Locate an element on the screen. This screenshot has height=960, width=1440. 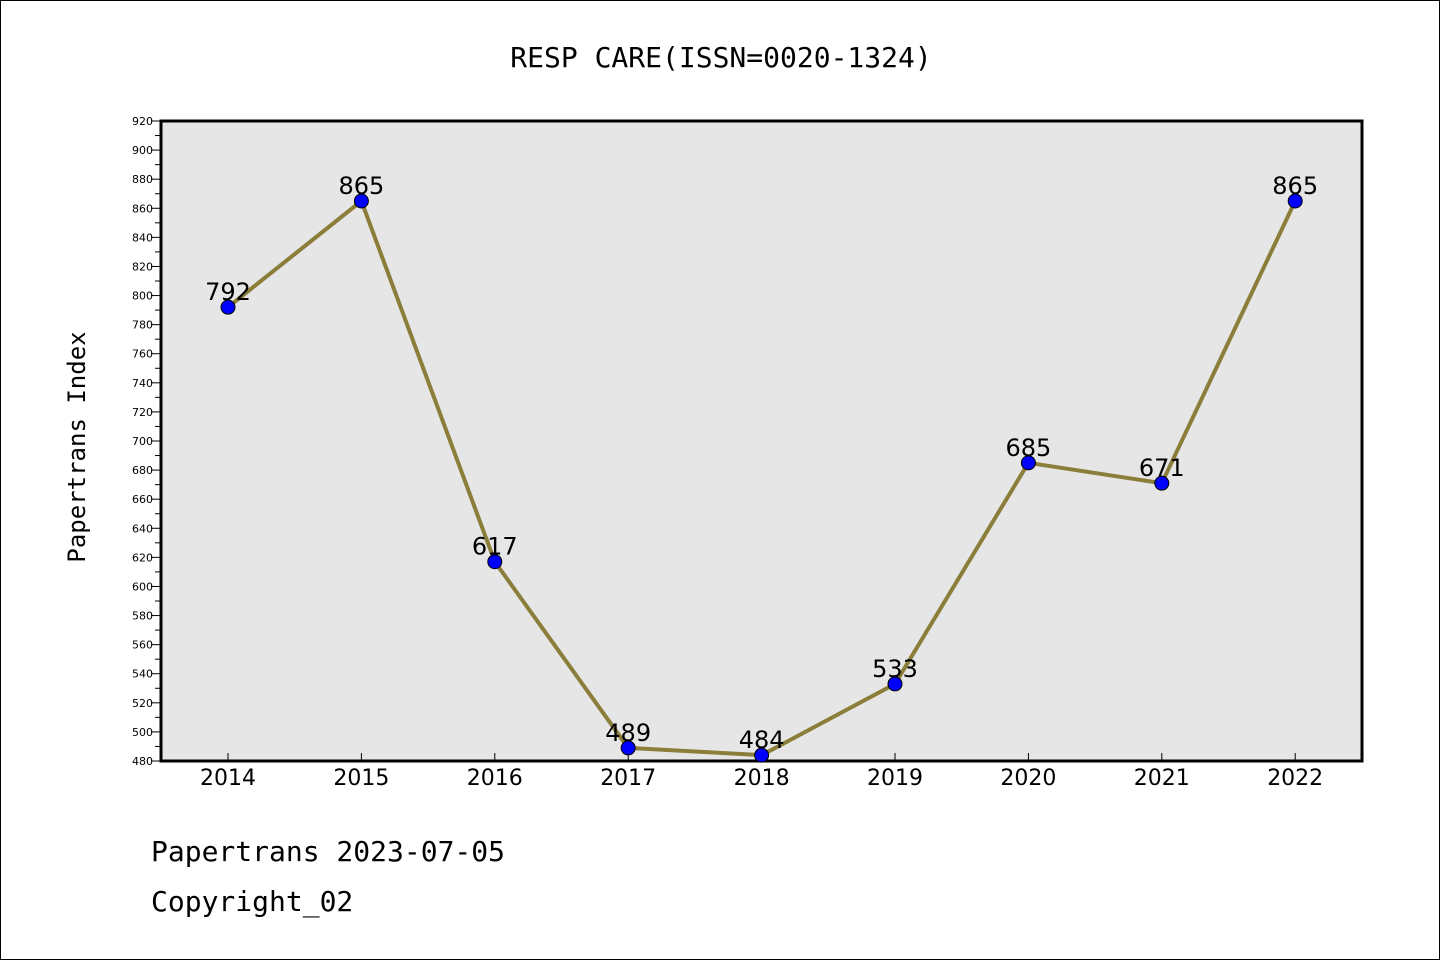
data-label: 617 is located at coordinates (495, 547).